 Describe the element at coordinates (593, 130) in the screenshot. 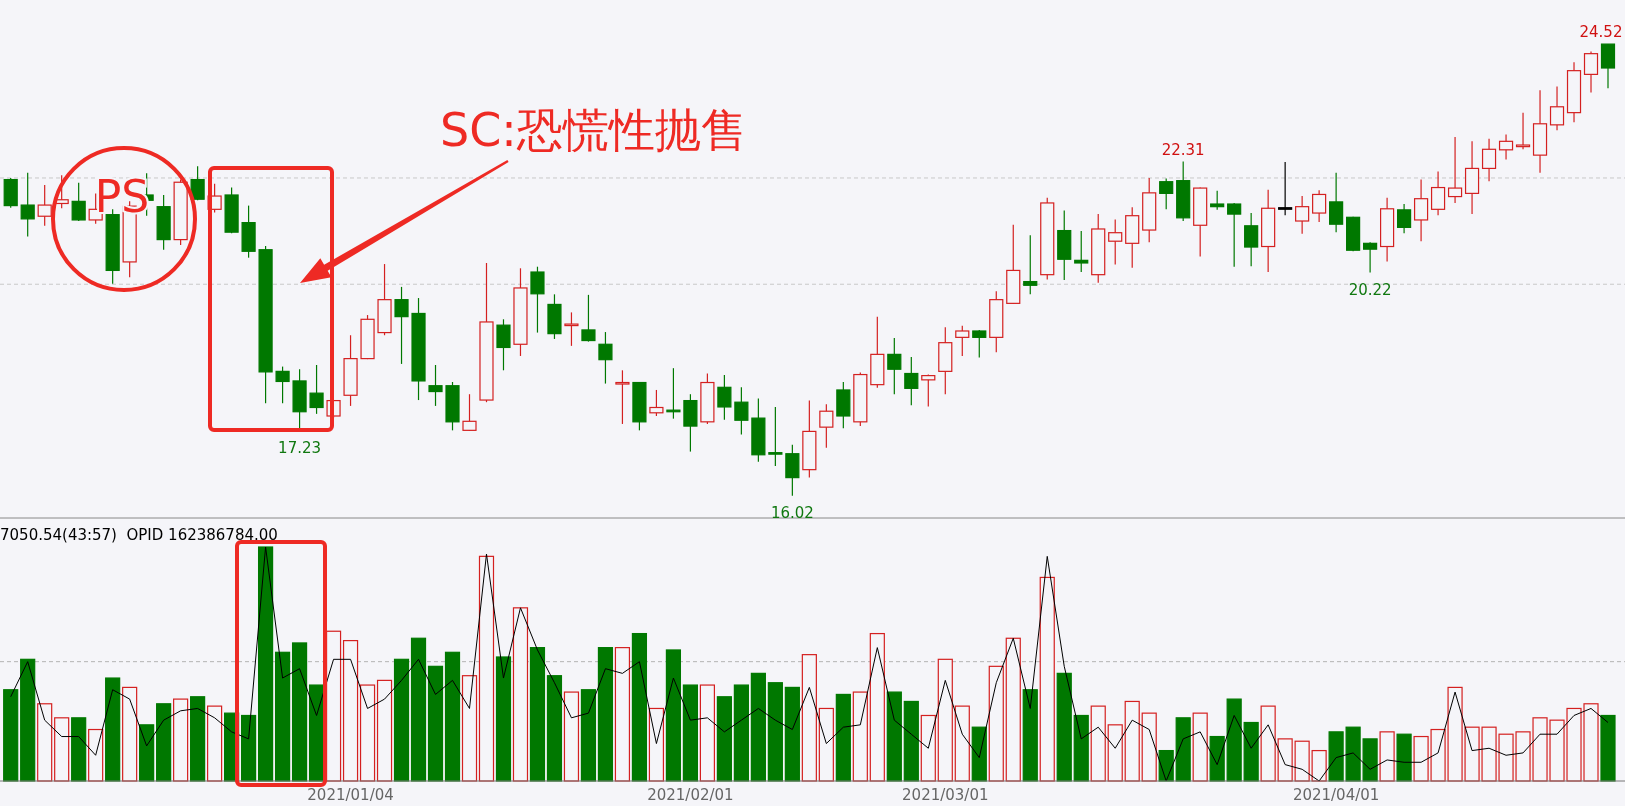

I see `annotation: SC:恐慌性抛售` at that location.